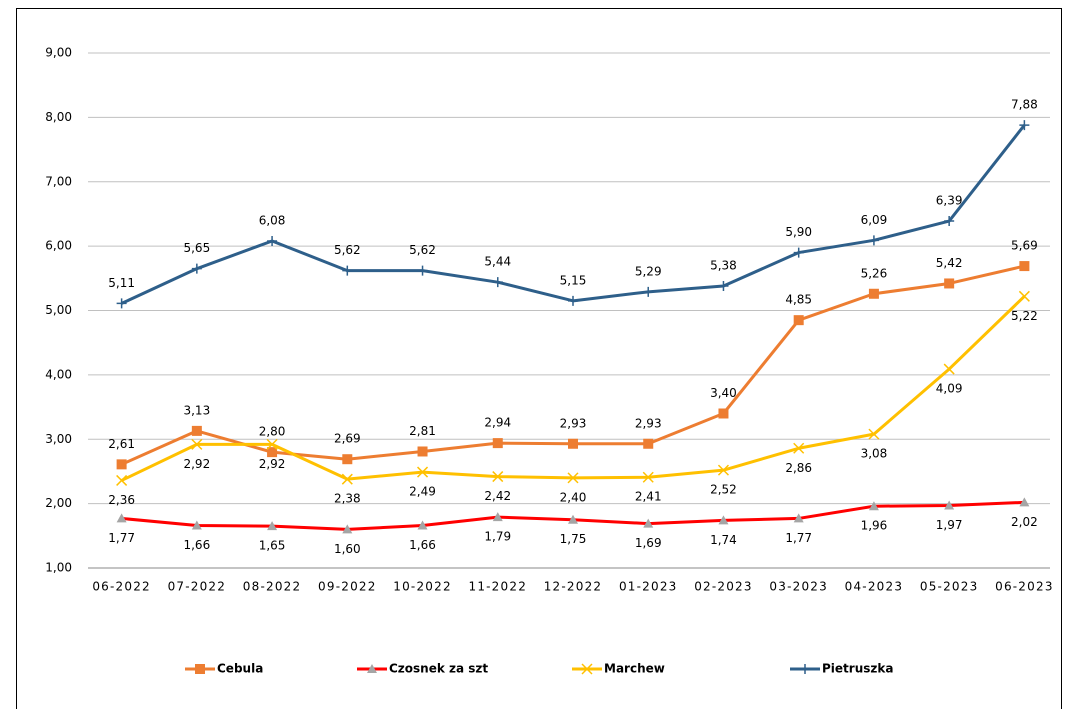 This screenshot has height=709, width=1067. Describe the element at coordinates (272, 432) in the screenshot. I see `data-label: 2,80` at that location.